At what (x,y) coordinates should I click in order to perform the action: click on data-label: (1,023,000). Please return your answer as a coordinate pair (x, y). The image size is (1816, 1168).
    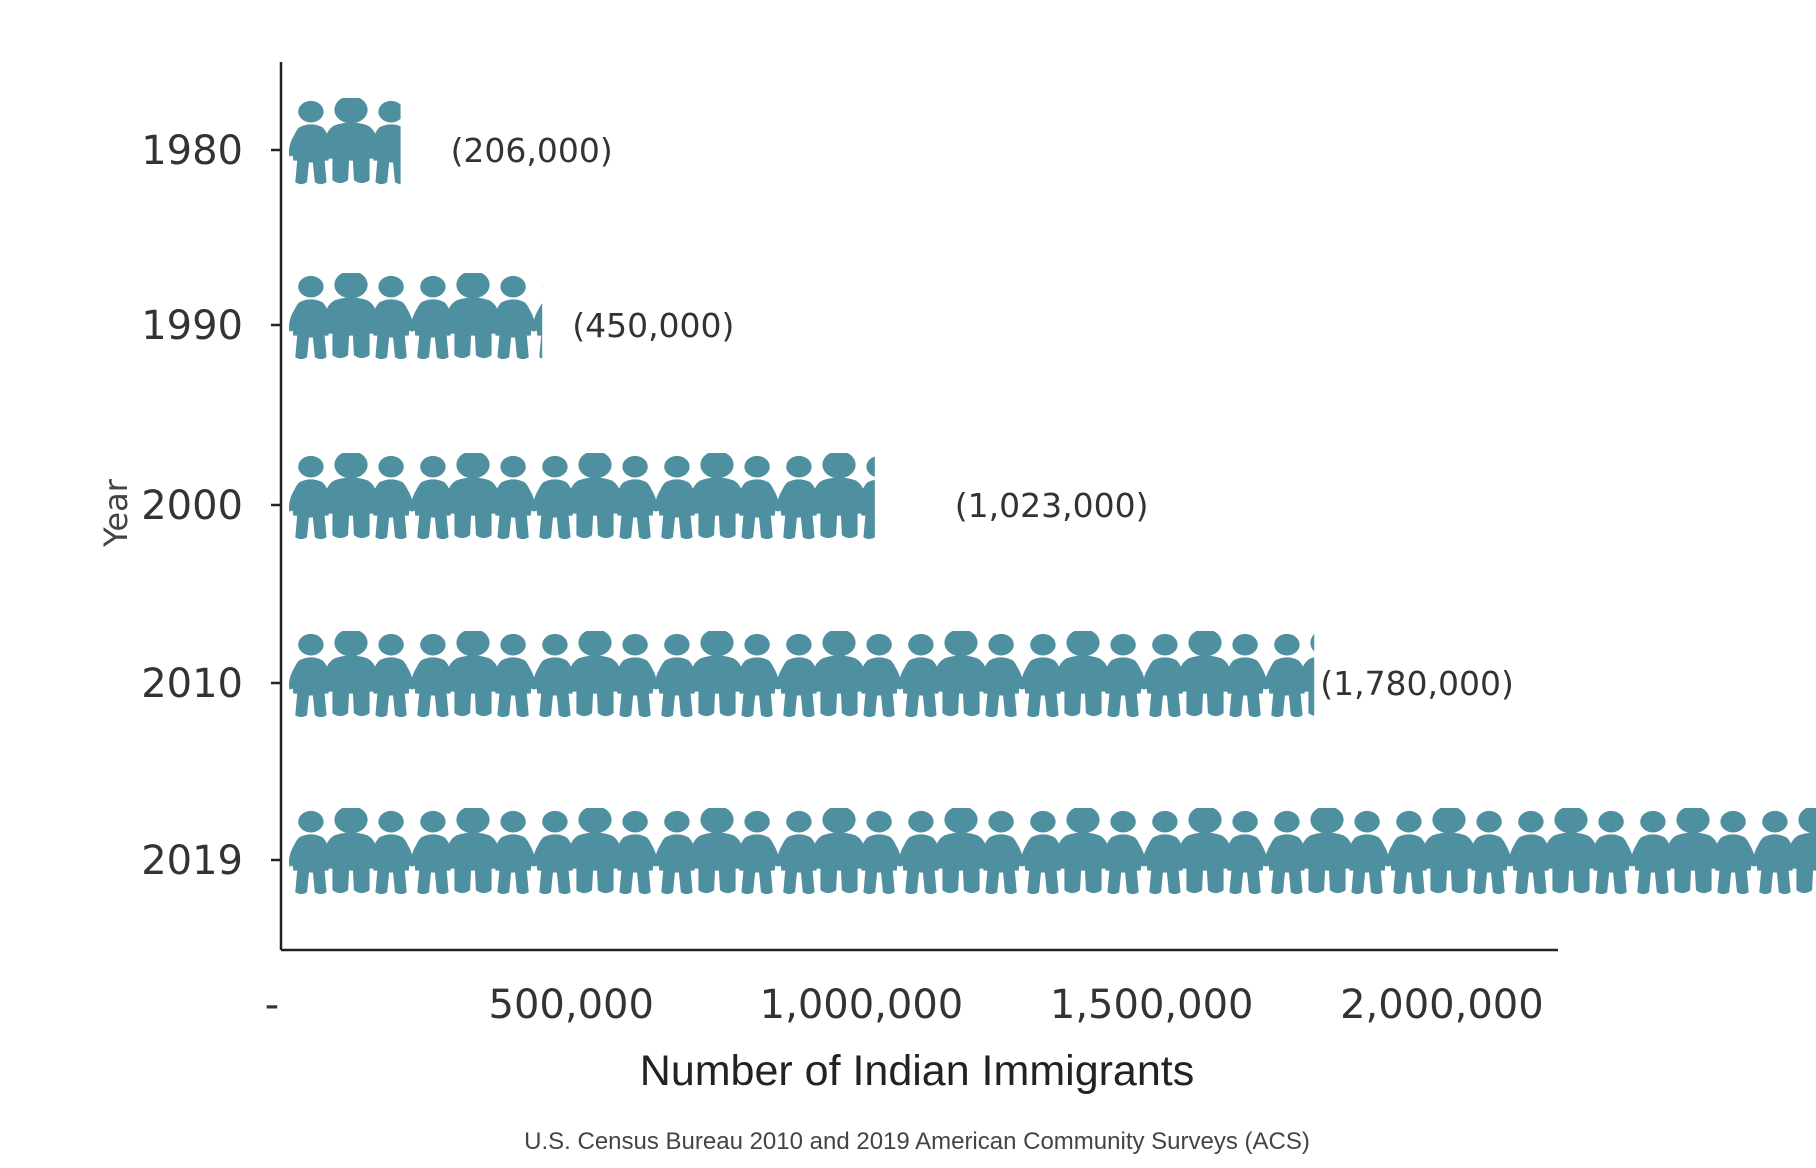
    Looking at the image, I should click on (1052, 505).